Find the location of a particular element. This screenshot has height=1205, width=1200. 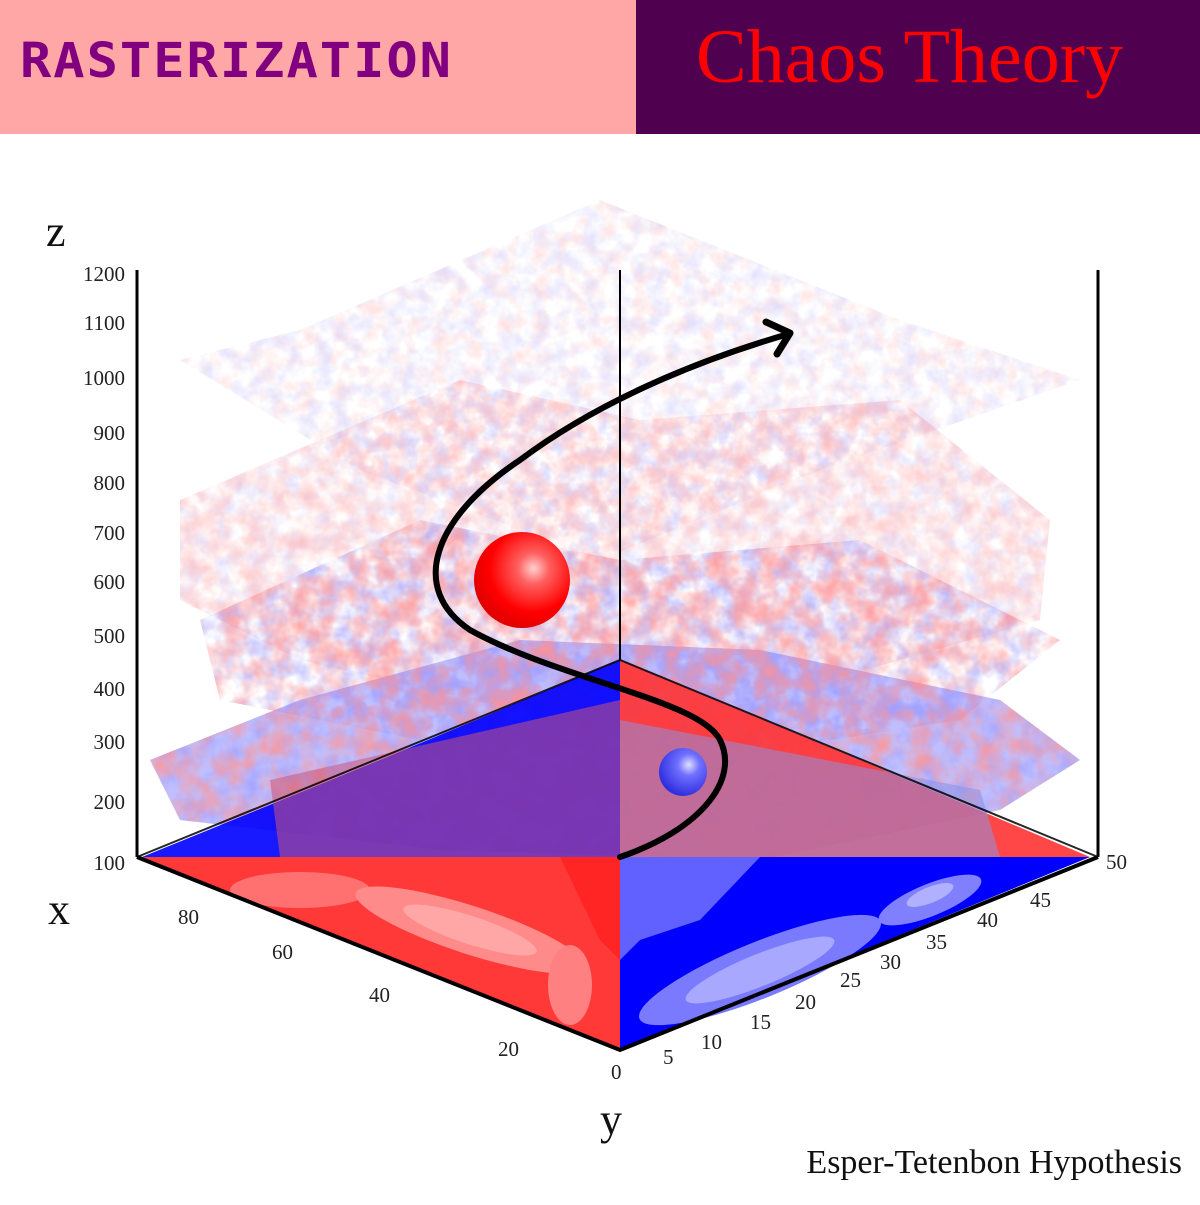

x-tick: 20 is located at coordinates (508, 1049).